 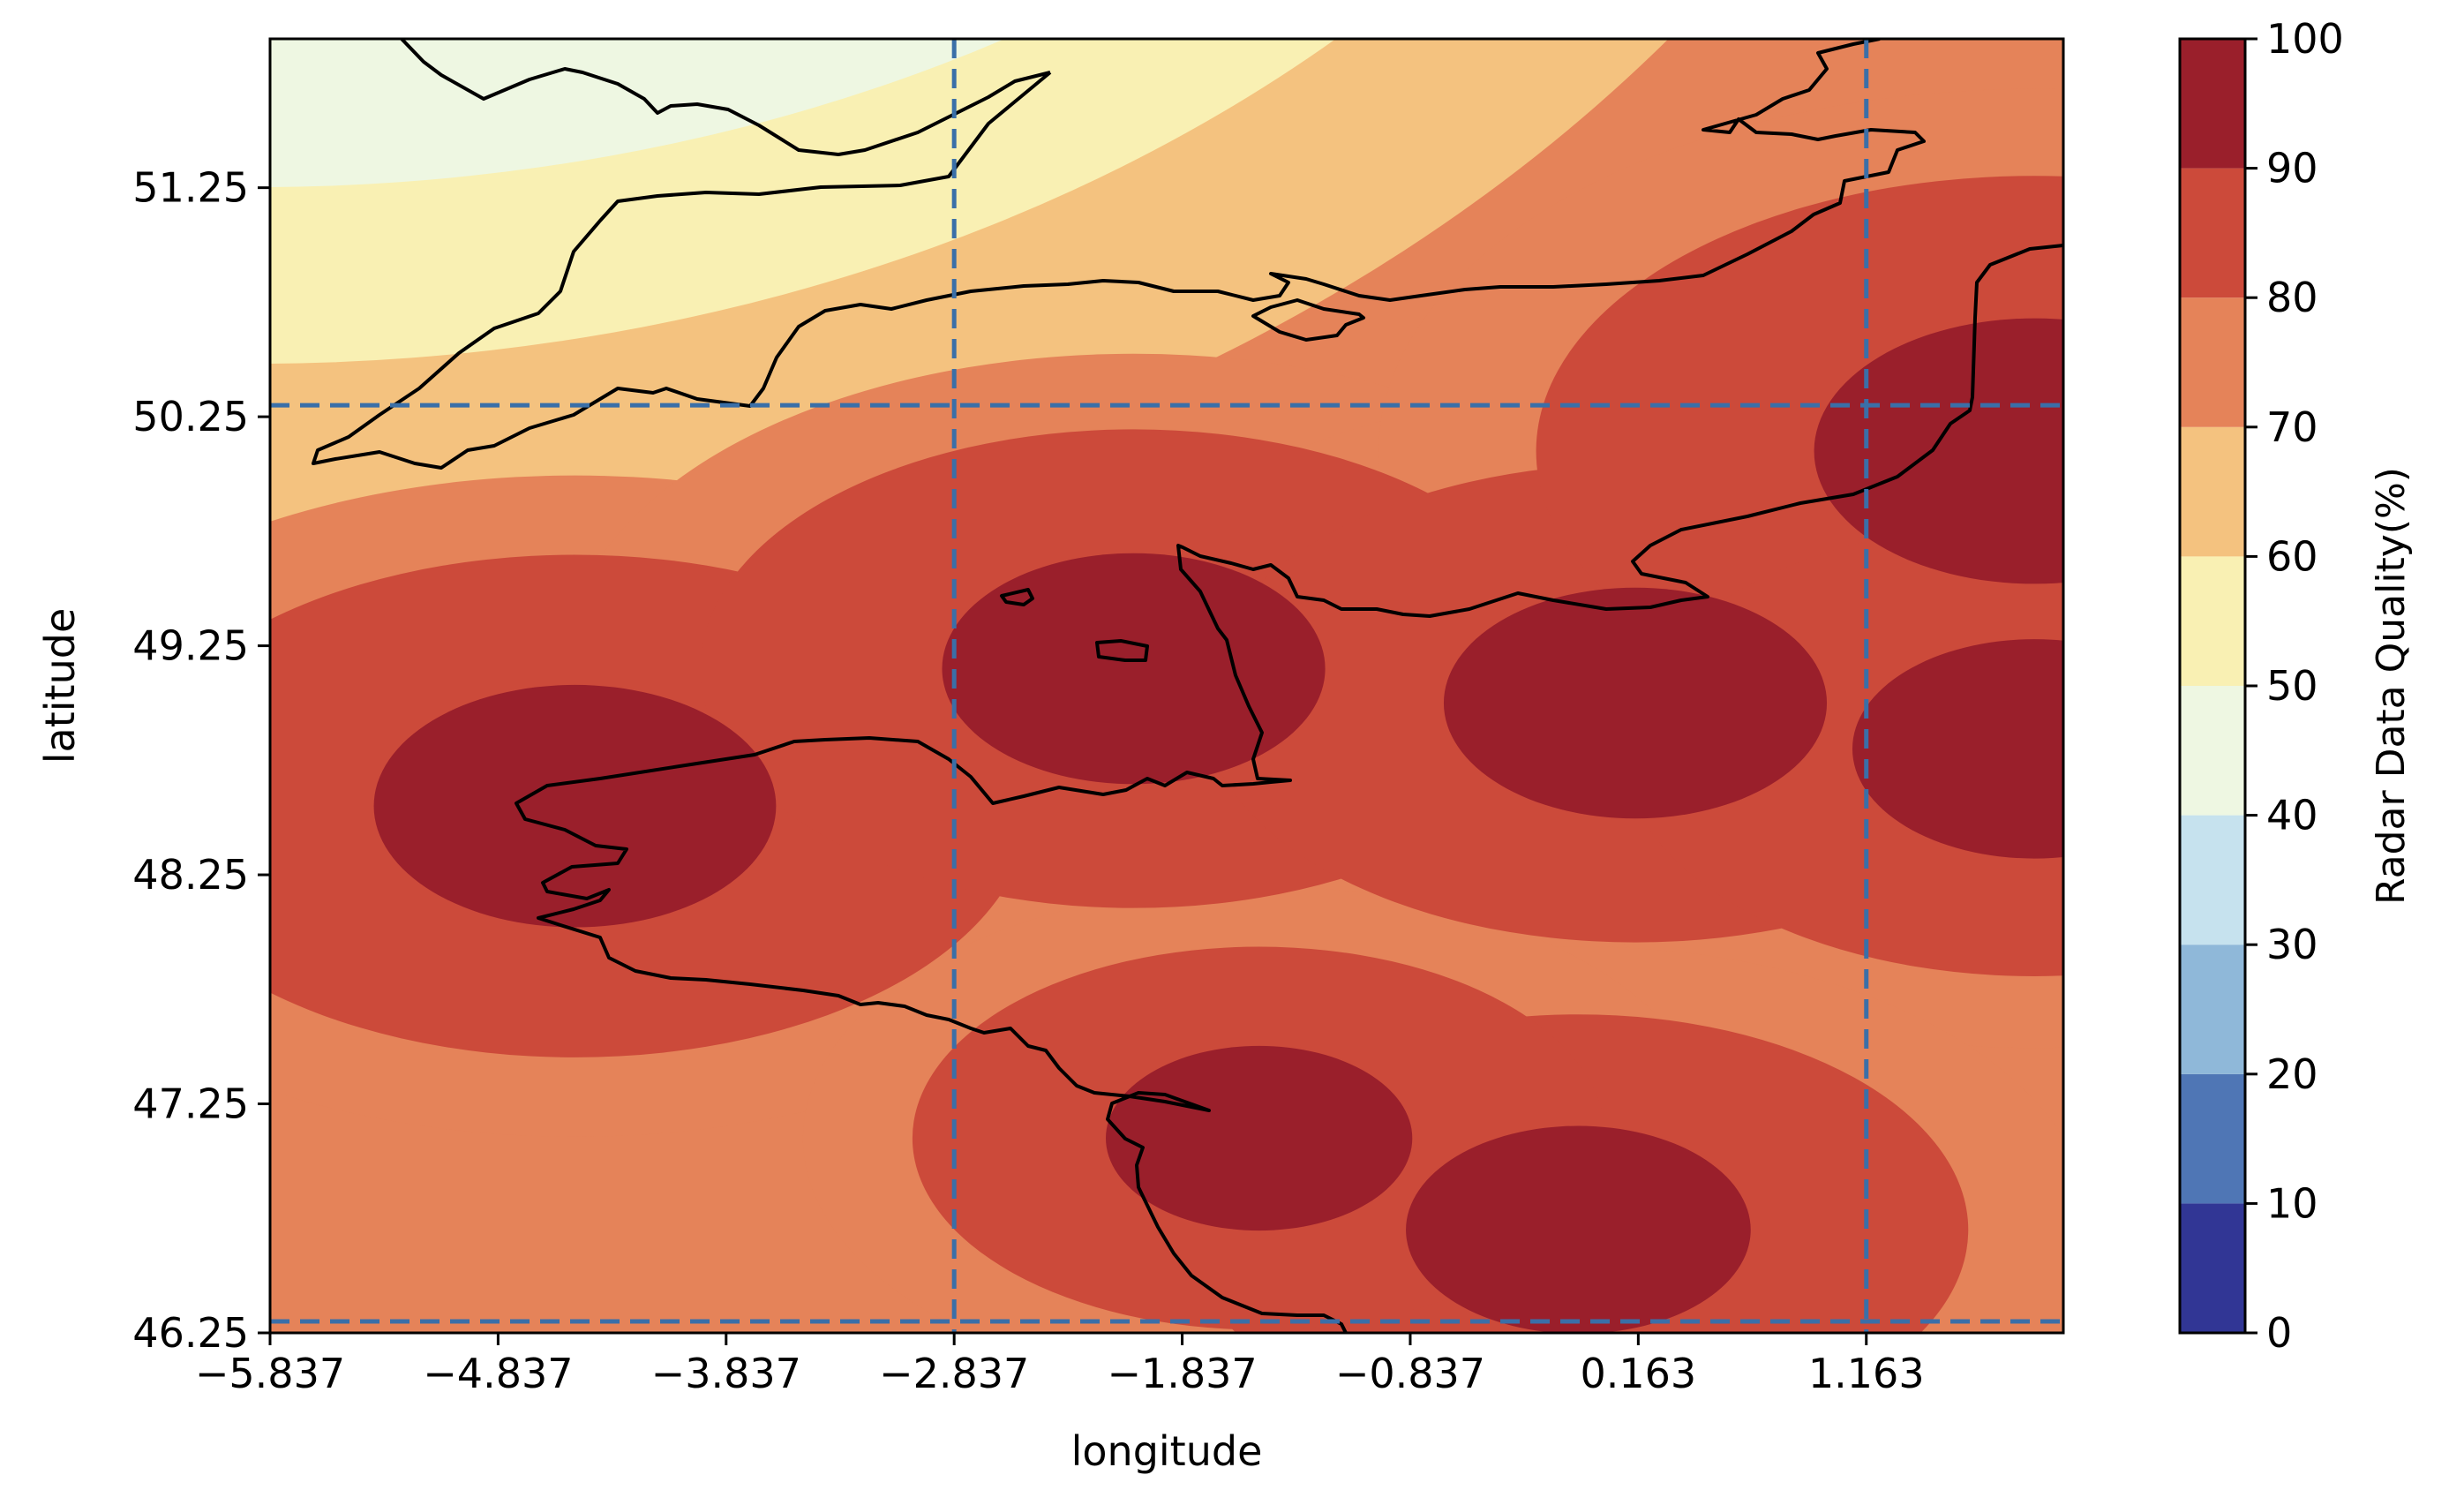 I want to click on y-tick-label: 51.25, so click(x=191, y=188).